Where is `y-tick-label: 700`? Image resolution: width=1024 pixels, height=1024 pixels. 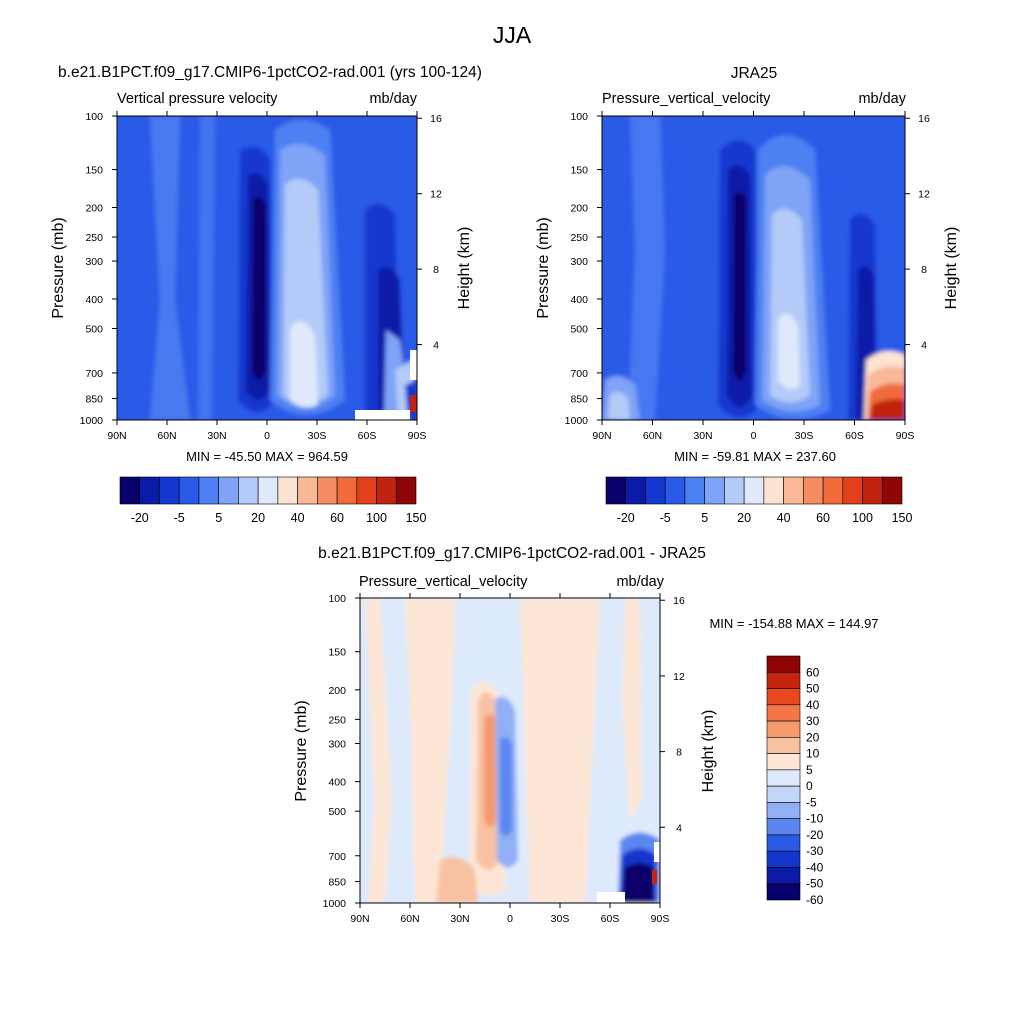 y-tick-label: 700 is located at coordinates (337, 857).